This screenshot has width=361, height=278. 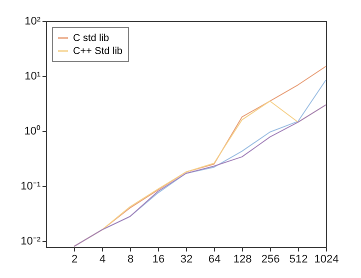 What do you see at coordinates (91, 38) in the screenshot?
I see `legend-label: C std lib` at bounding box center [91, 38].